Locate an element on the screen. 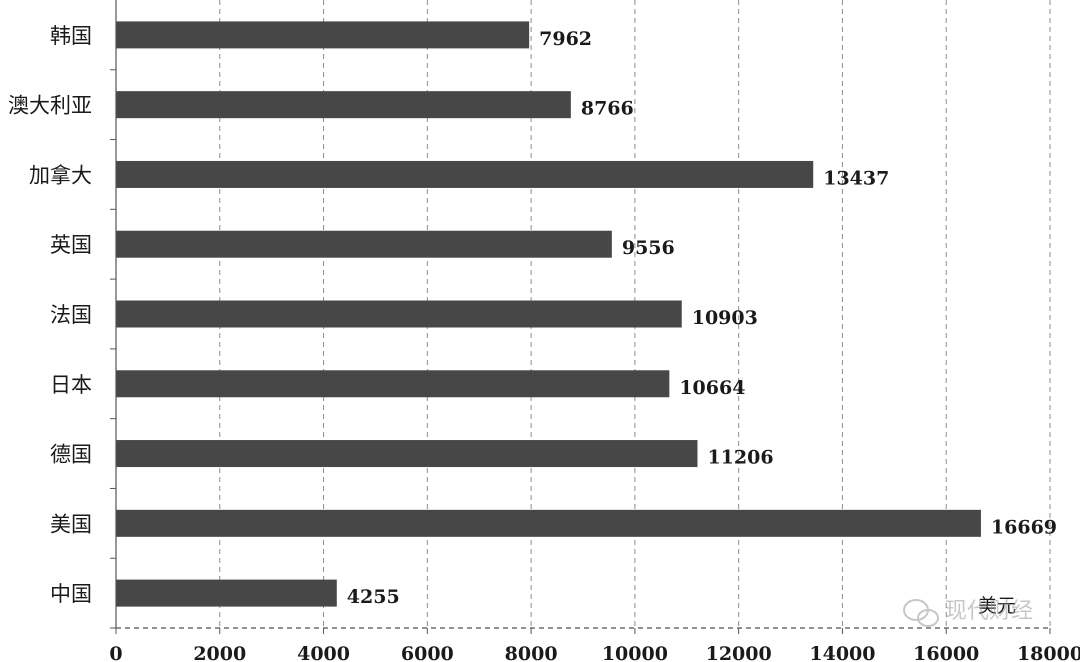 Image resolution: width=1080 pixels, height=662 pixels. category-label: 德国 is located at coordinates (71, 455).